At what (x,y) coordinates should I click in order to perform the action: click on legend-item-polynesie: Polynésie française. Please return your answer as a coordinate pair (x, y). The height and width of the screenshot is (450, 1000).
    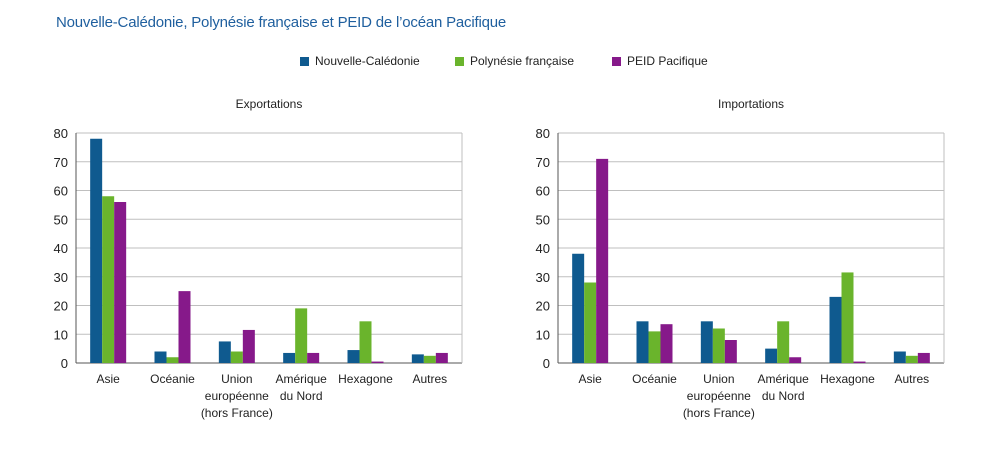
    Looking at the image, I should click on (514, 61).